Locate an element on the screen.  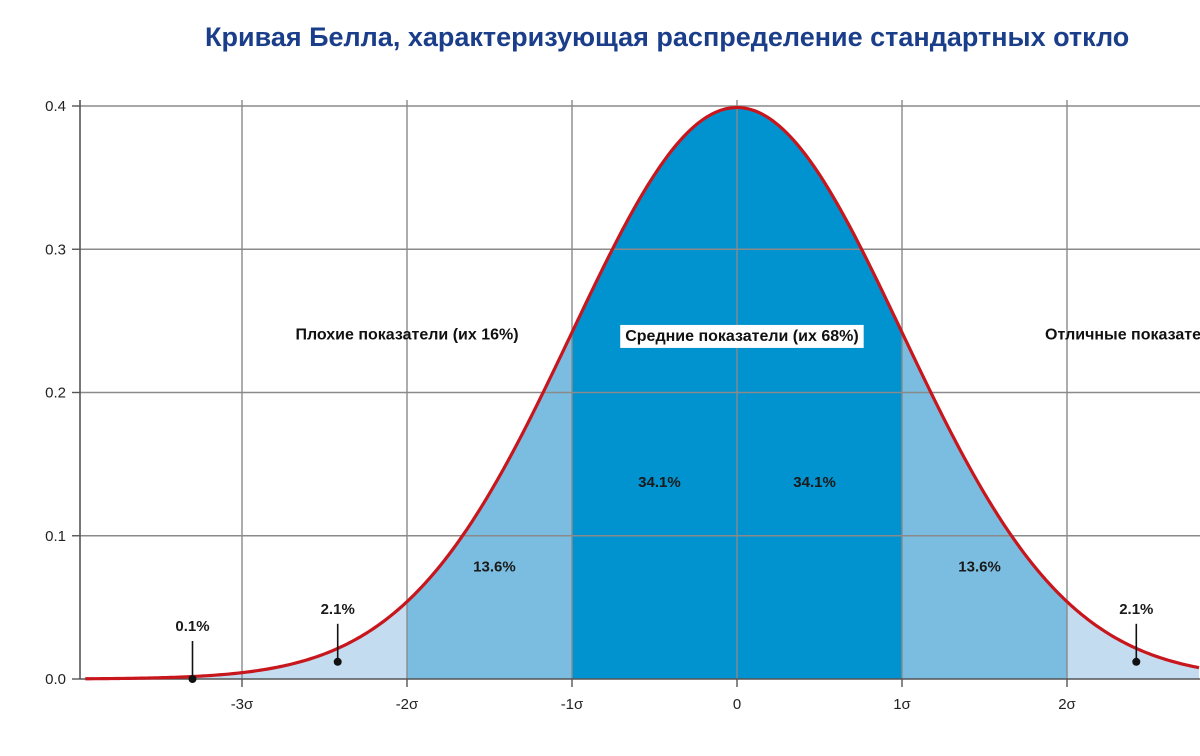
annotation-label-0: 0.1% is located at coordinates (192, 626).